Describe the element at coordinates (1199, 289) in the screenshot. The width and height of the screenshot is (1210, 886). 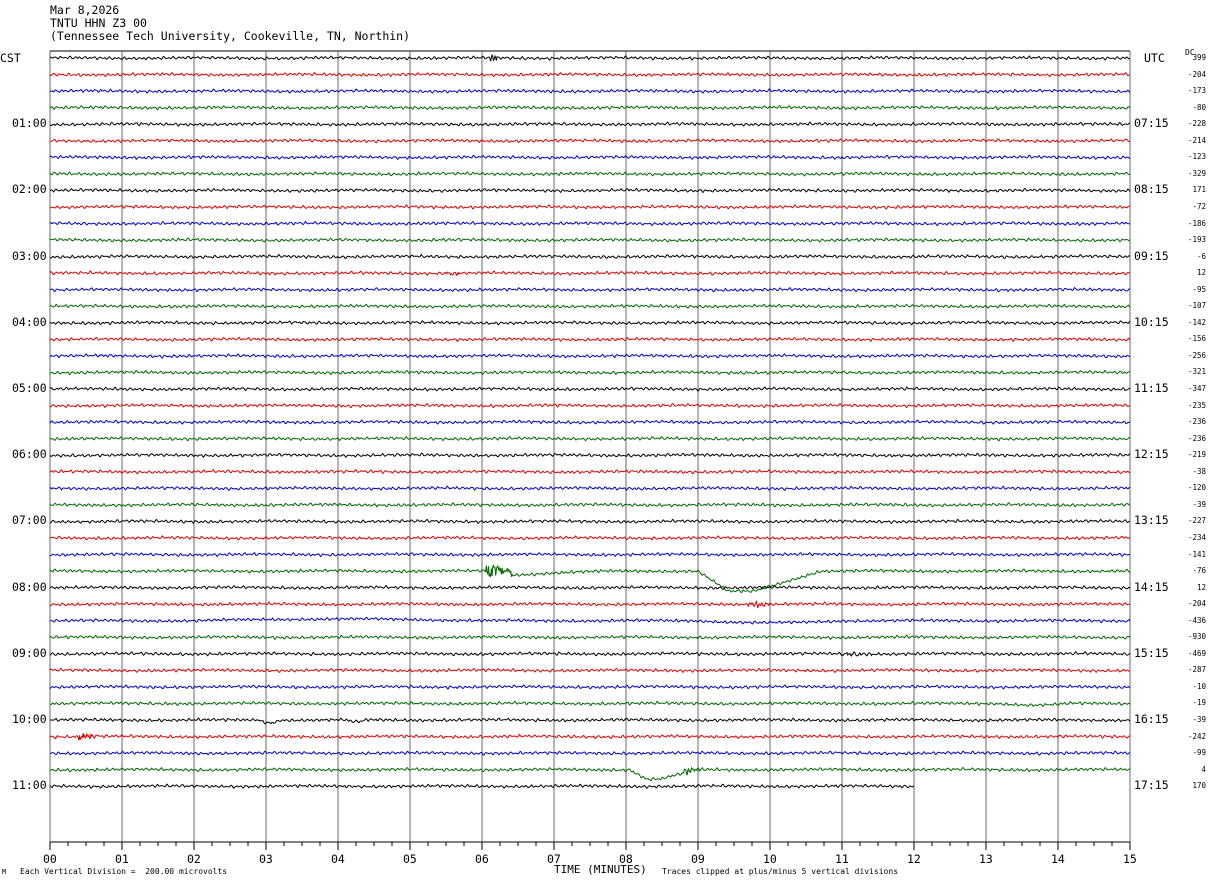
I see `dc-offset-label: -95` at that location.